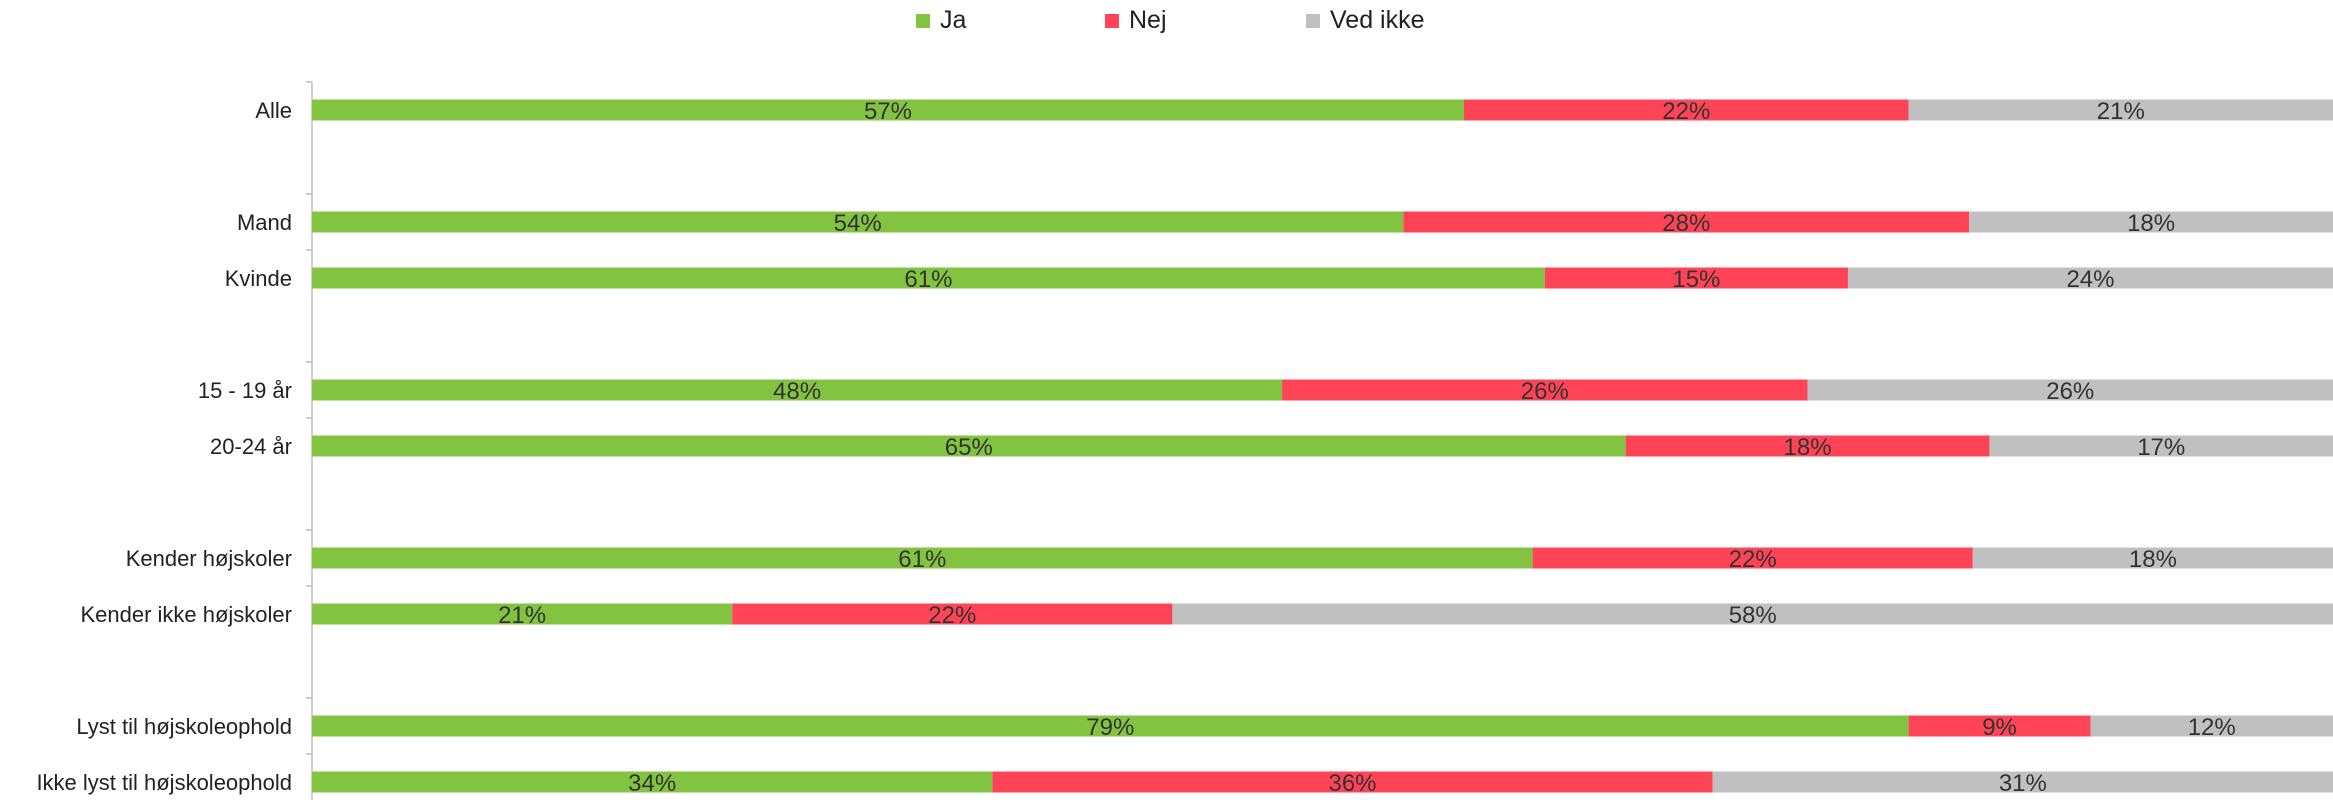  I want to click on category-label-1: Mand, so click(264, 222).